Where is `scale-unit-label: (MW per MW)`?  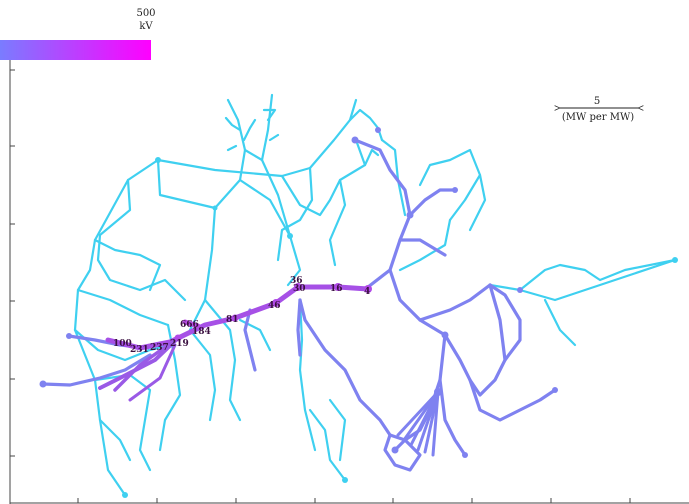
scale-unit-label: (MW per MW) is located at coordinates (598, 117).